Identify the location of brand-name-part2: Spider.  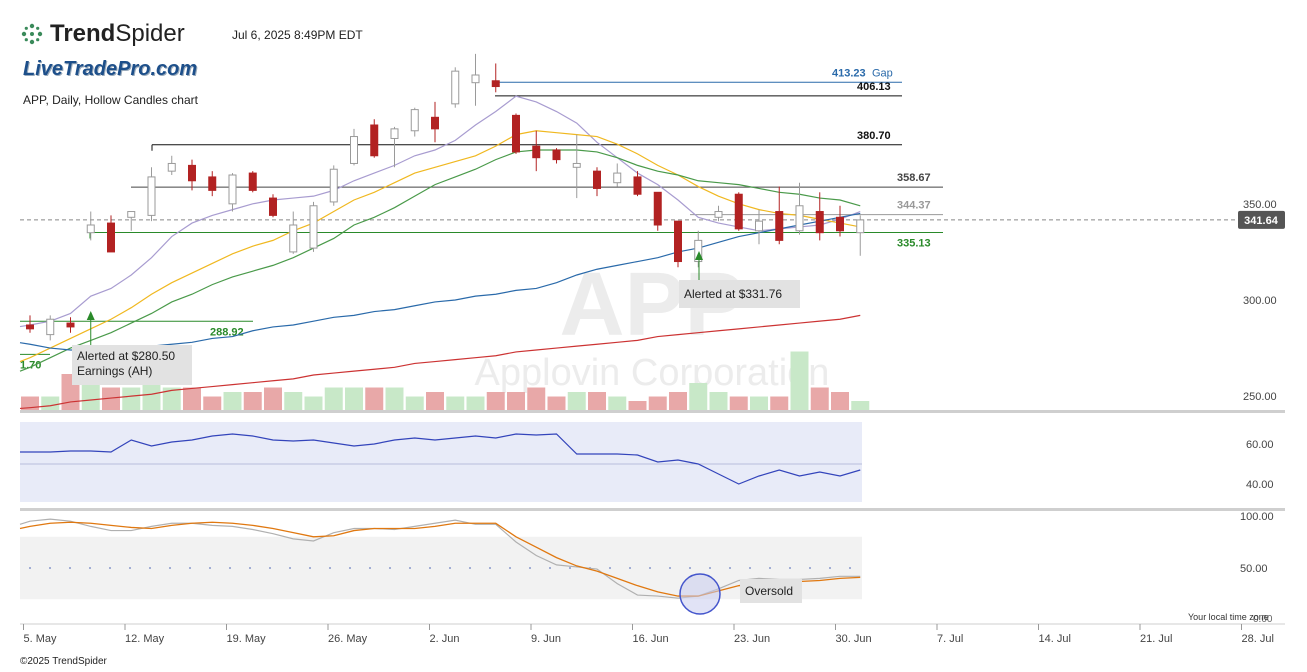
(150, 33).